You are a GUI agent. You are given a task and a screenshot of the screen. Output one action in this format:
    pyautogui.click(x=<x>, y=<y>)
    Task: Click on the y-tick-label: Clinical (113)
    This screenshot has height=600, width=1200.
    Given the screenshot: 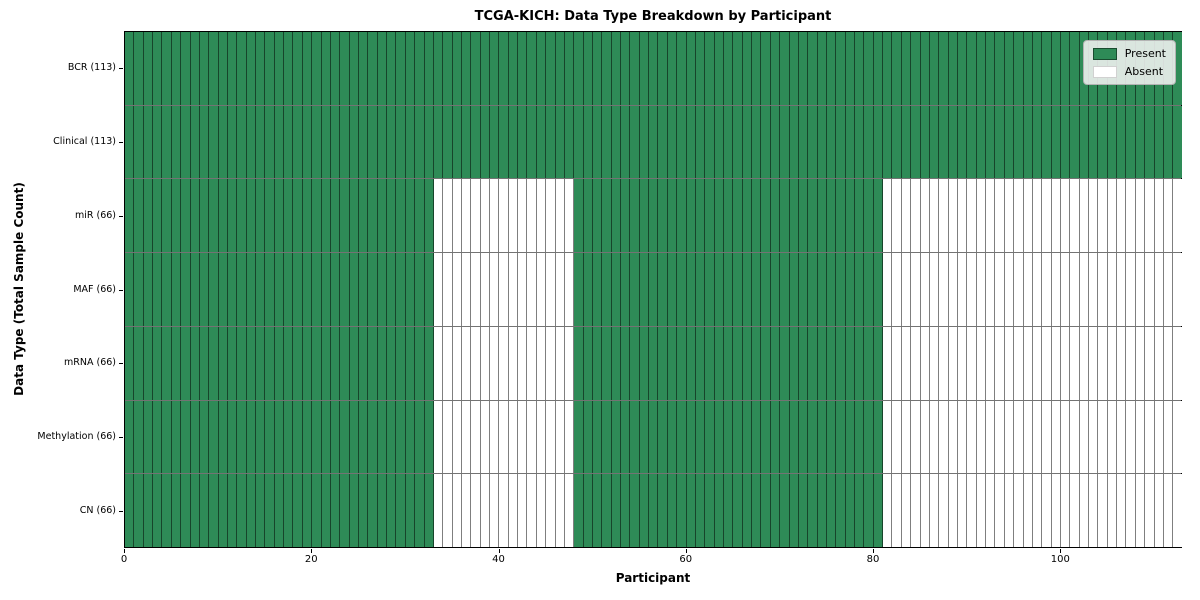 What is the action you would take?
    pyautogui.click(x=84, y=141)
    